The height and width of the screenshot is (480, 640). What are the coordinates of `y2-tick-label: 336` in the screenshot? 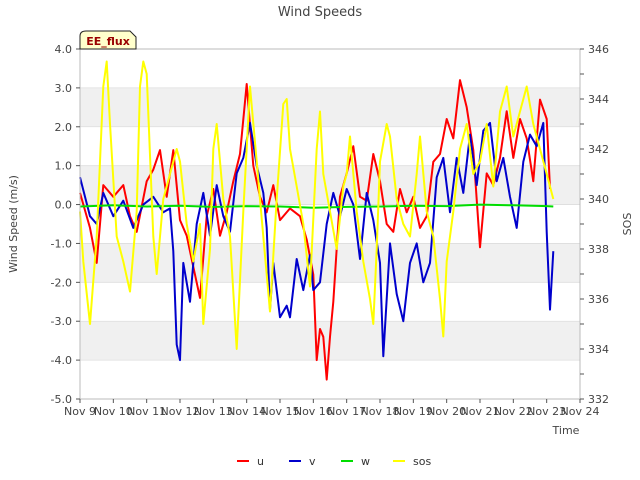 It's located at (598, 299).